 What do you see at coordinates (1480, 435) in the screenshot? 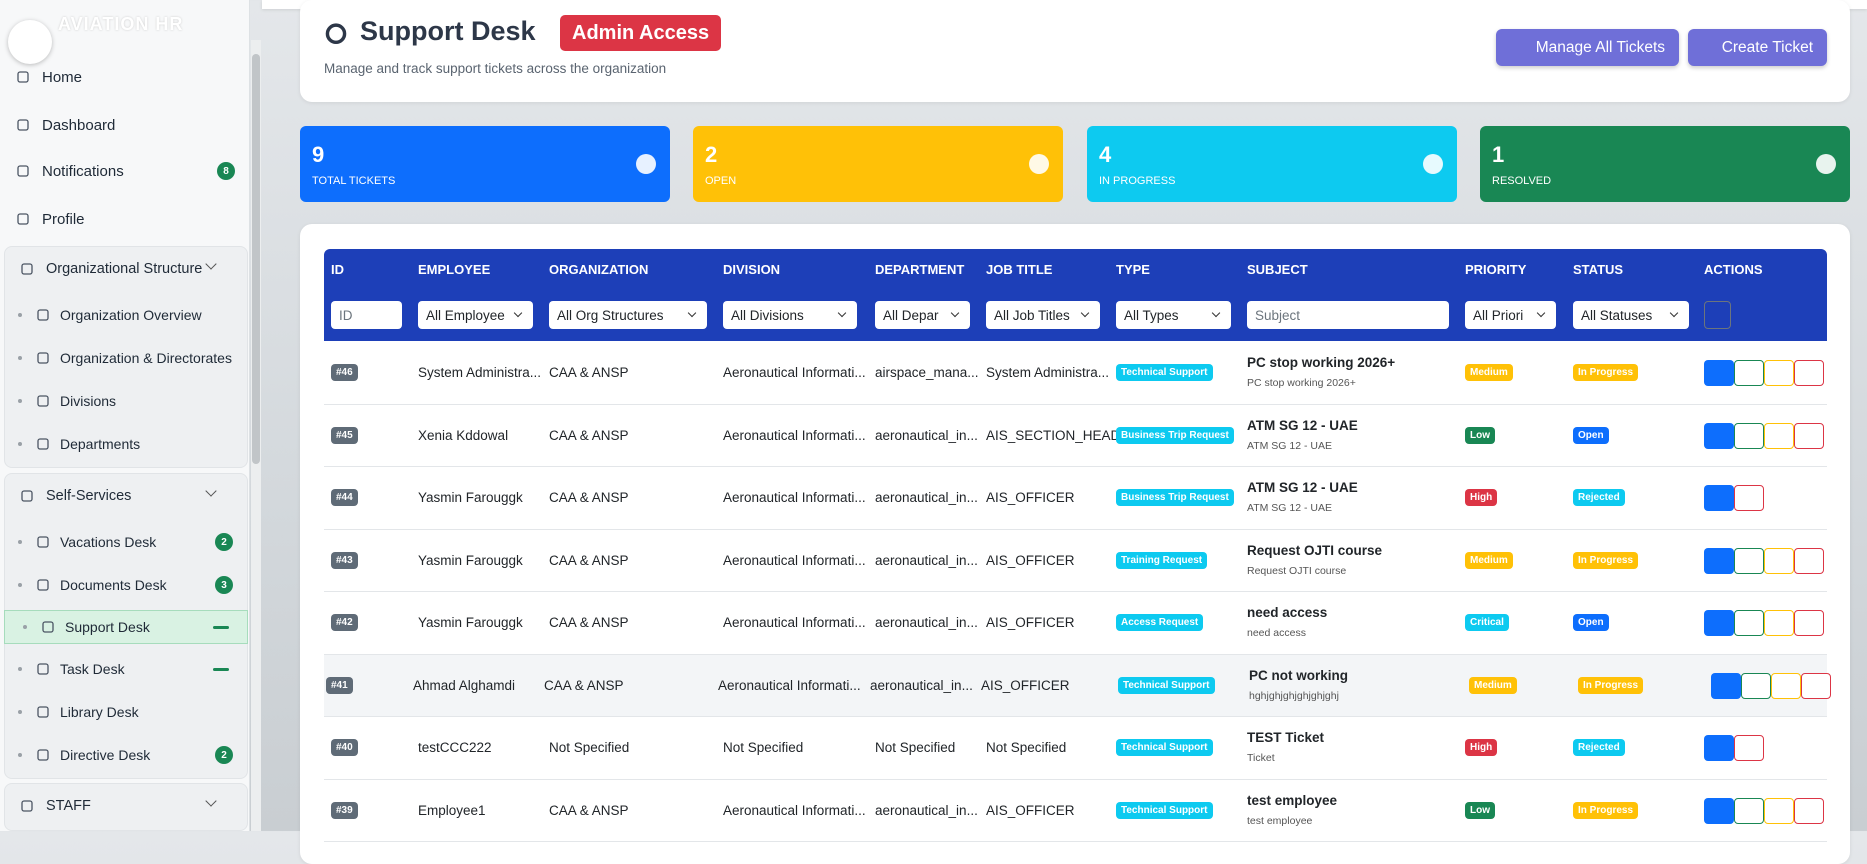
I see `priority-badge: Low` at bounding box center [1480, 435].